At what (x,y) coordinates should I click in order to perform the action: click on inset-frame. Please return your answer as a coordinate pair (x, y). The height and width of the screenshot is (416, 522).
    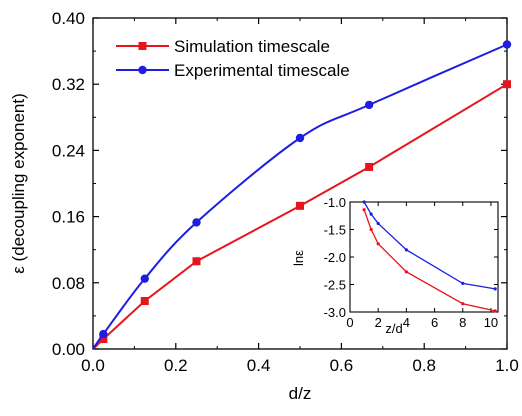
    Looking at the image, I should click on (424, 257).